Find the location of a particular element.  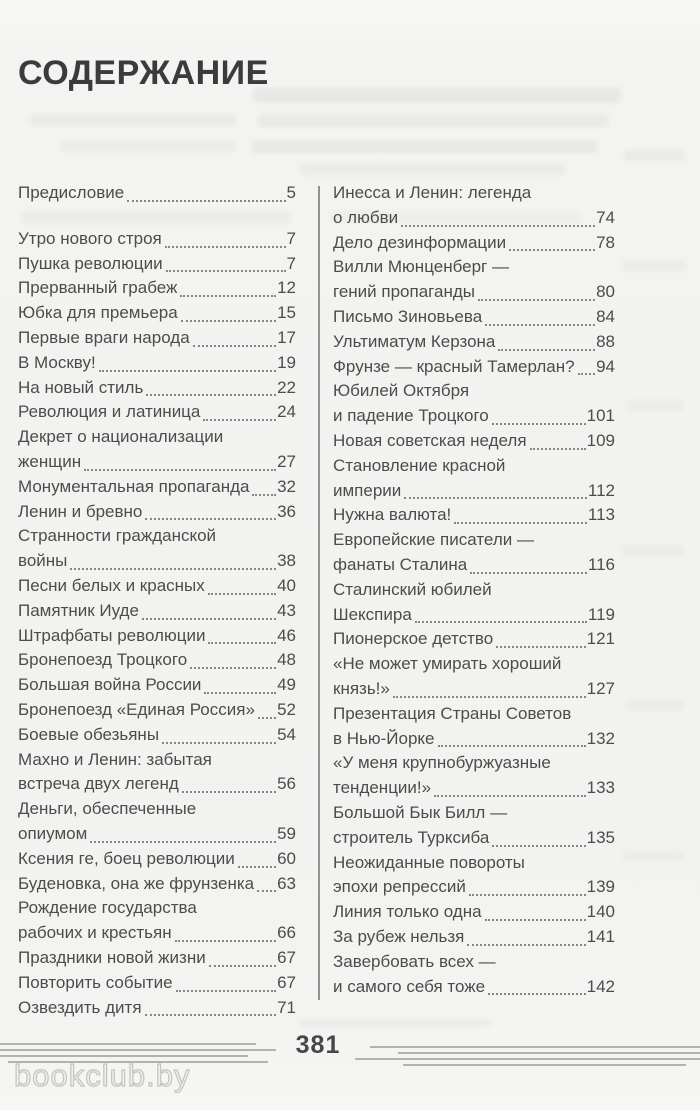

toc-entry: Памятник Иуде 43 is located at coordinates (157, 613).